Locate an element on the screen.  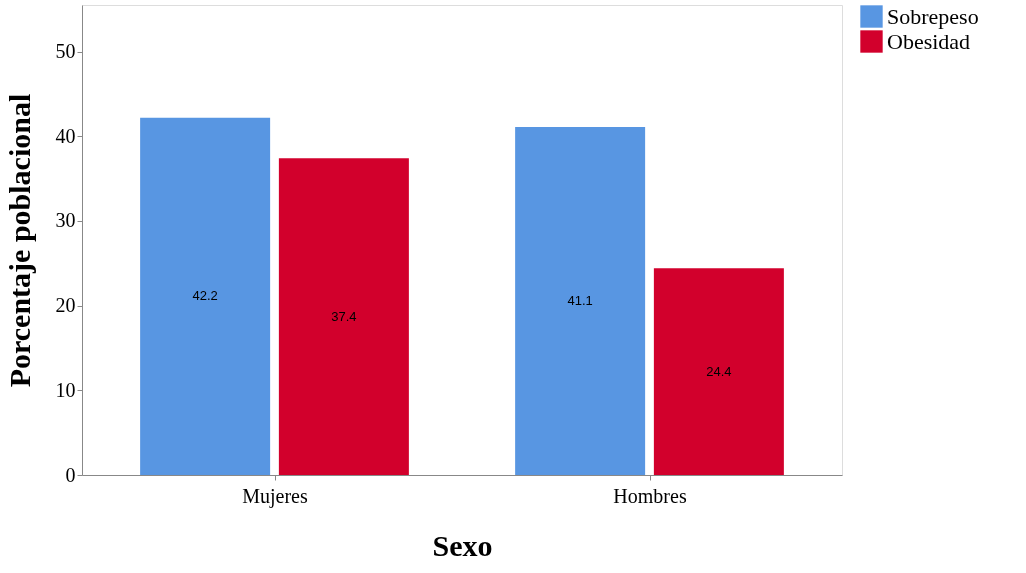
data-label: 41.1 is located at coordinates (580, 300).